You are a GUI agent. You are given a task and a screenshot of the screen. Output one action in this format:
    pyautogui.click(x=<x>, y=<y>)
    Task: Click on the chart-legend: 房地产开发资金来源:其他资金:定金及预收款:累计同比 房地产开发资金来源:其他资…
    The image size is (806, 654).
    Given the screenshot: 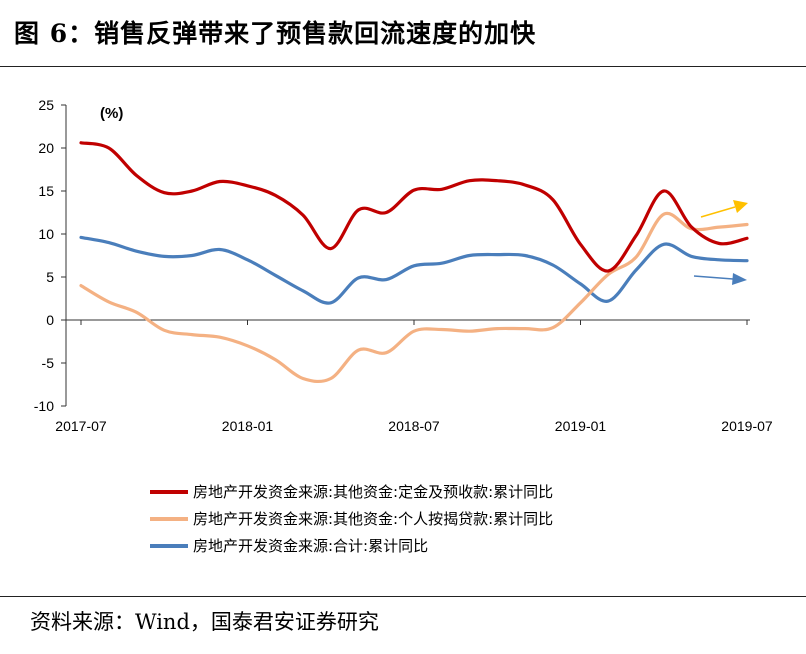 What is the action you would take?
    pyautogui.click(x=351, y=518)
    